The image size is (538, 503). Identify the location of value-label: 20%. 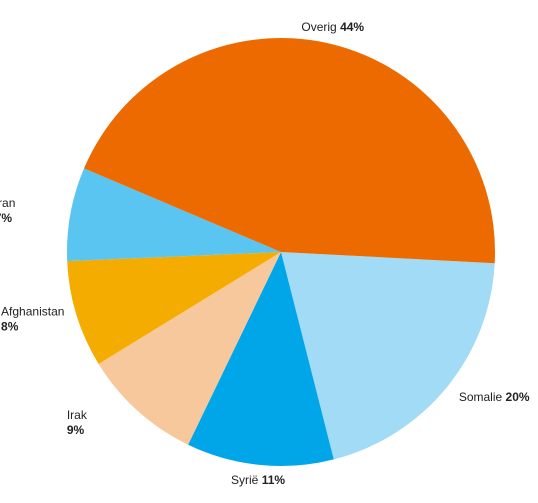
(518, 397).